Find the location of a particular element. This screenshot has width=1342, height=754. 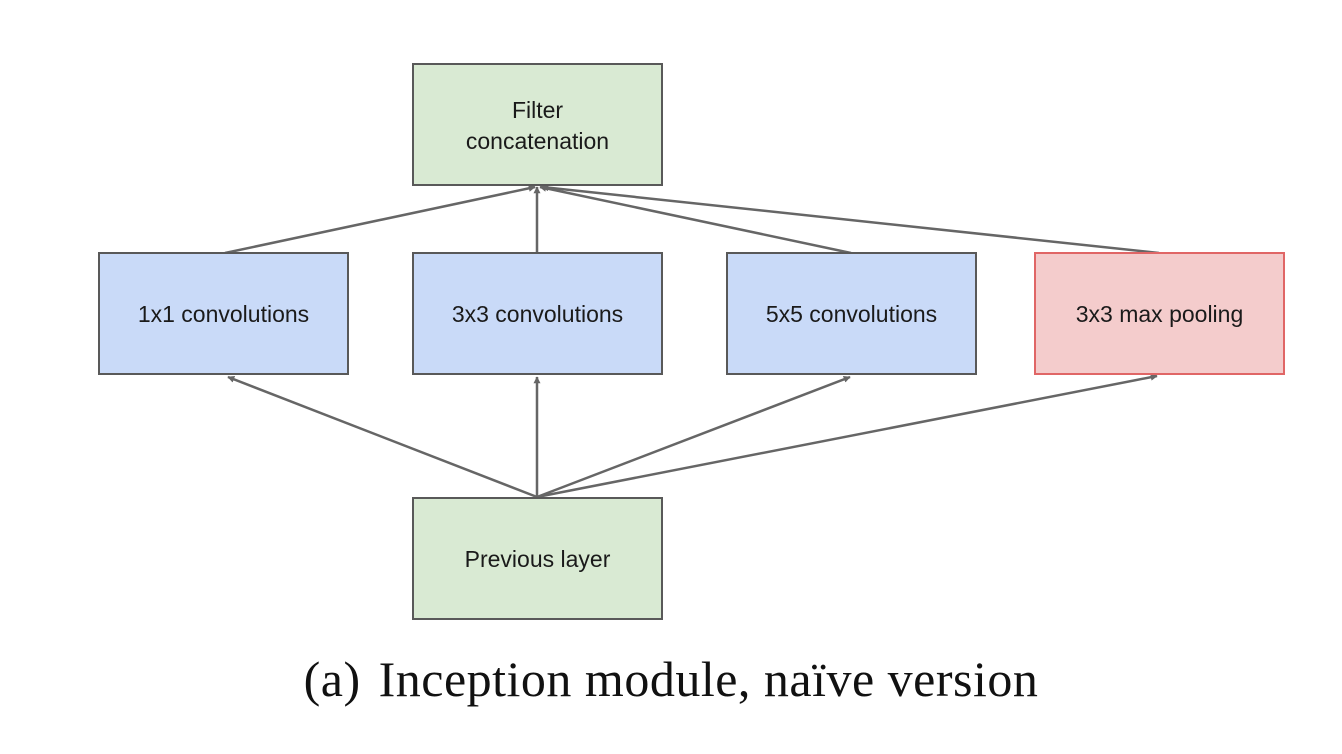

edges-input is located at coordinates (692, 436).